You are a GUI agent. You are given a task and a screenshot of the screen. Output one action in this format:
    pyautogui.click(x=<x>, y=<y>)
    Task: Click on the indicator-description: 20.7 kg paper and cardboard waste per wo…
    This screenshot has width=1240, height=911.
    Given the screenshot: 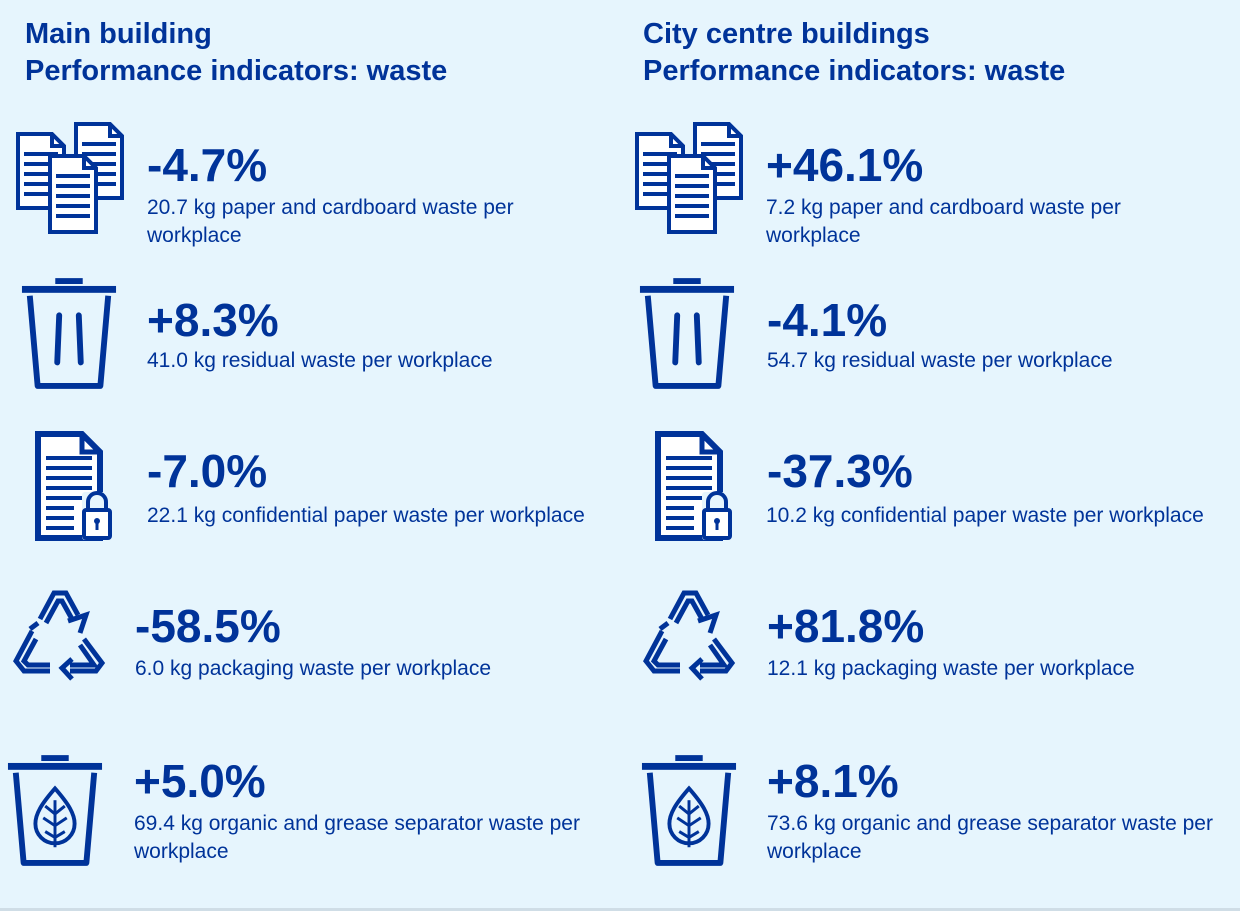 What is the action you would take?
    pyautogui.click(x=330, y=221)
    